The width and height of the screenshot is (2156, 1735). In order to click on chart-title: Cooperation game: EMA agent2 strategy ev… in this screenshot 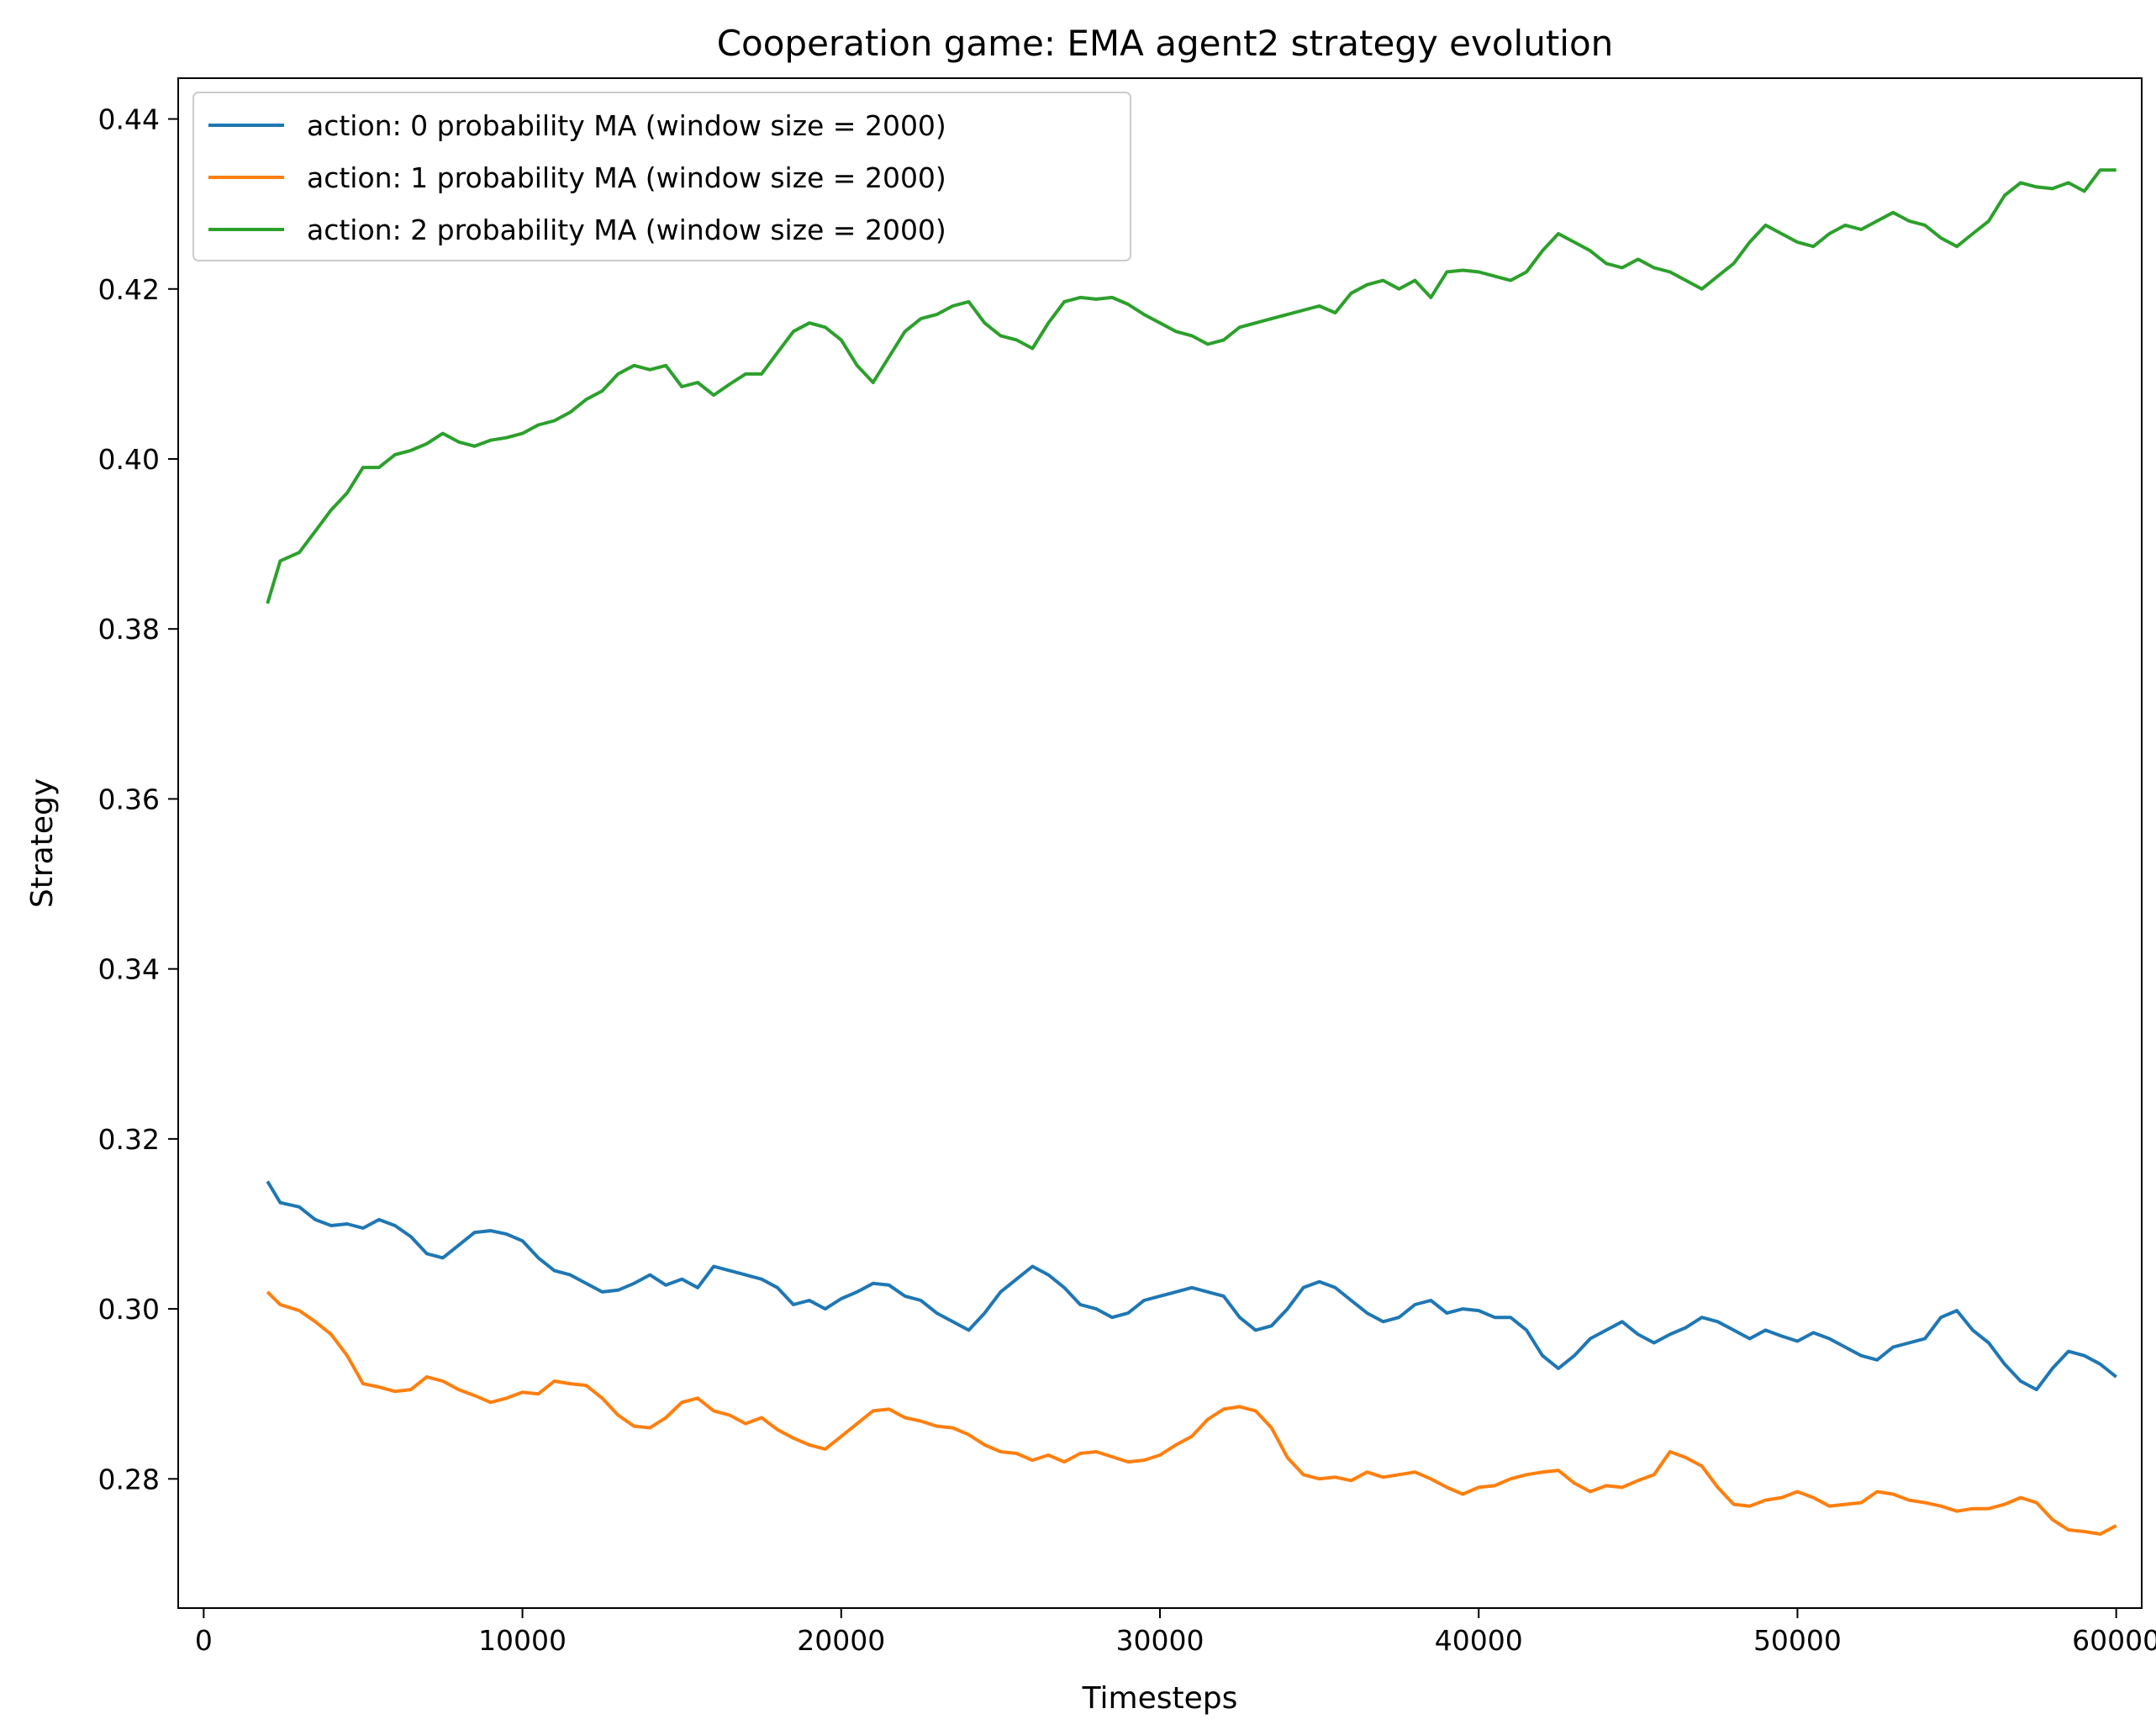, I will do `click(1165, 43)`.